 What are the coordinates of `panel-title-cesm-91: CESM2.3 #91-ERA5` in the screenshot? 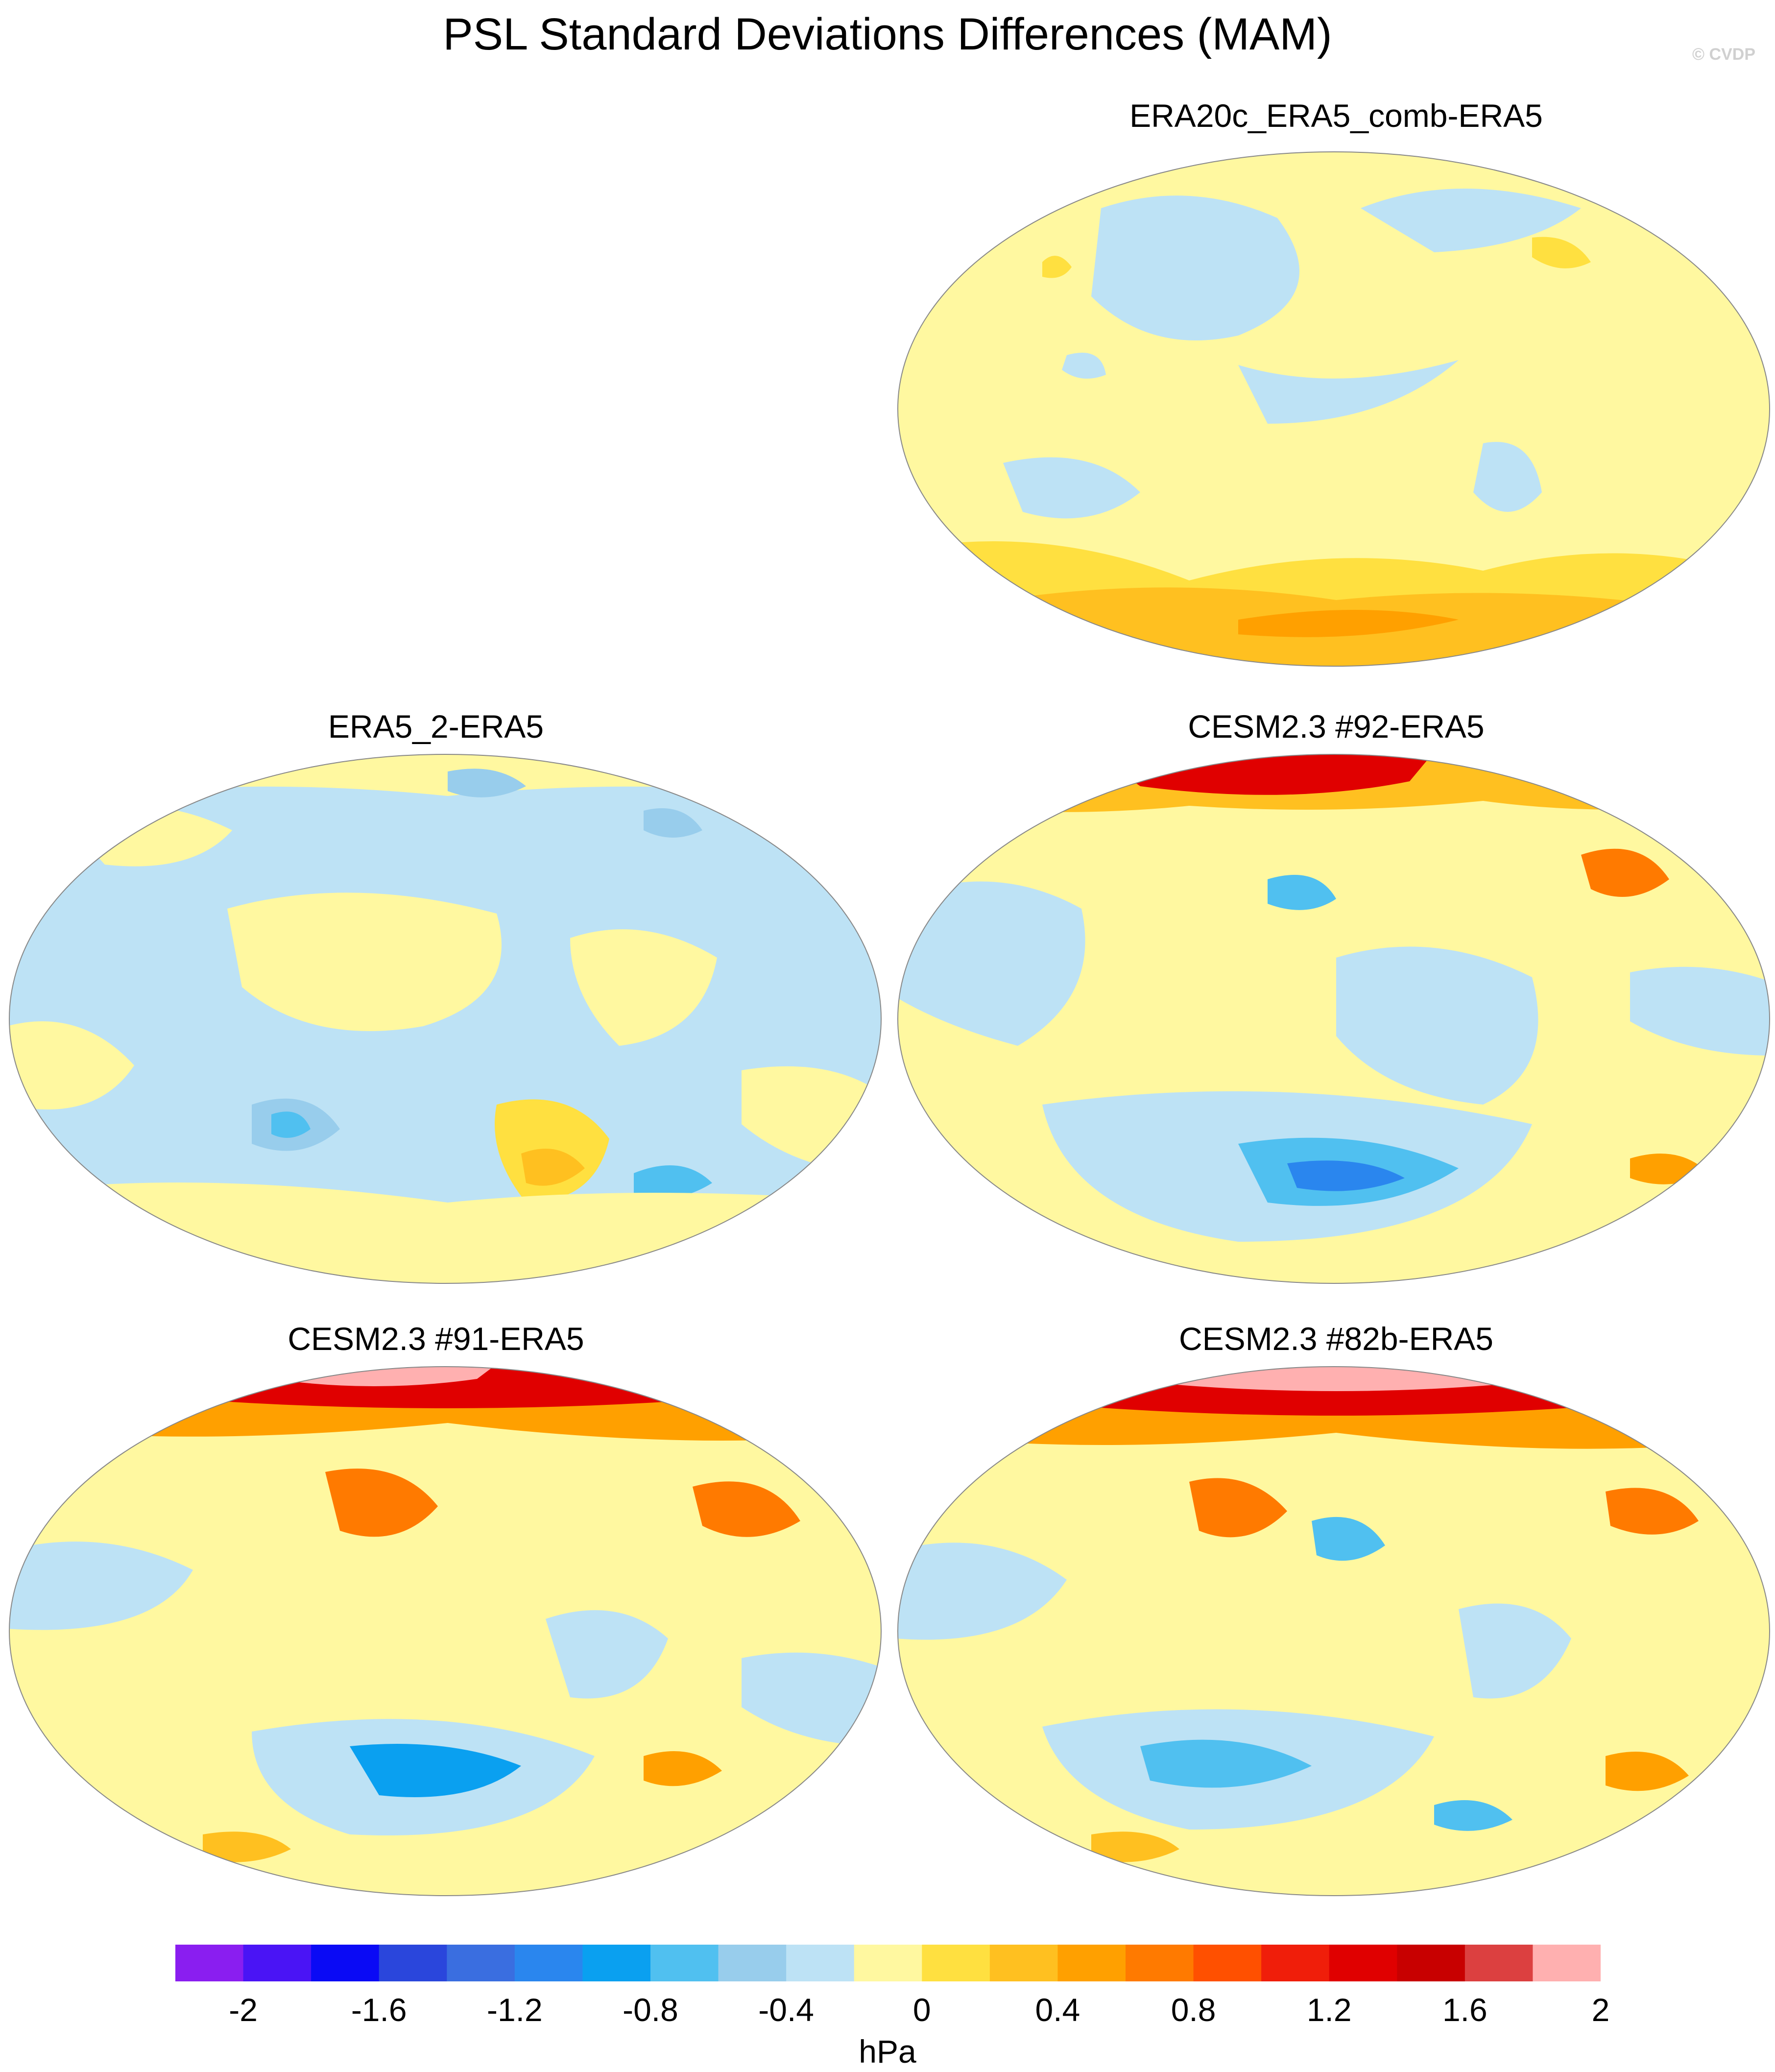 It's located at (436, 1339).